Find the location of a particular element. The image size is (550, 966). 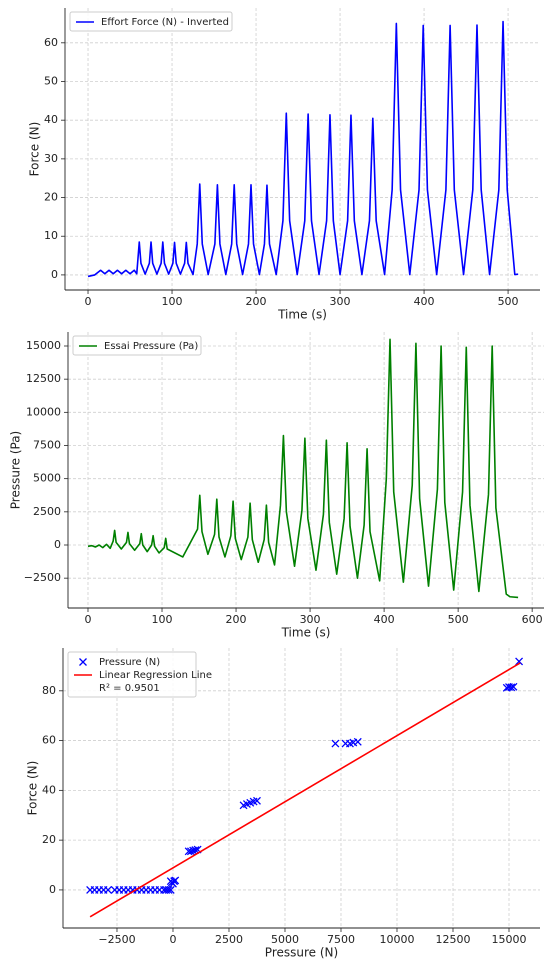

y-tick-label: 50 is located at coordinates (51, 80).